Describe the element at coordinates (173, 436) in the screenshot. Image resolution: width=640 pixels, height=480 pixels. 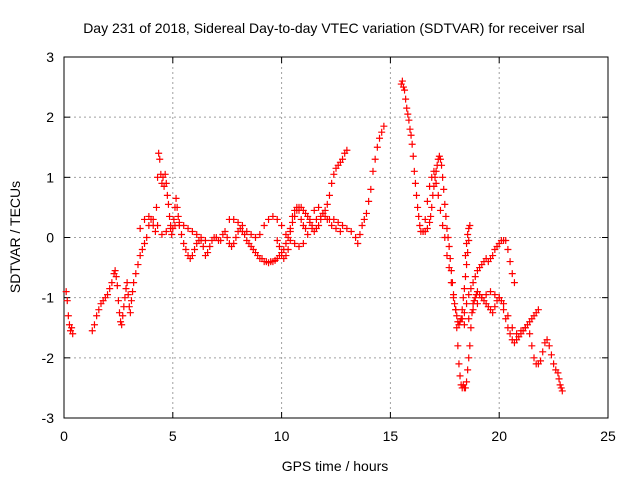
I see `x-tick-label: 5` at that location.